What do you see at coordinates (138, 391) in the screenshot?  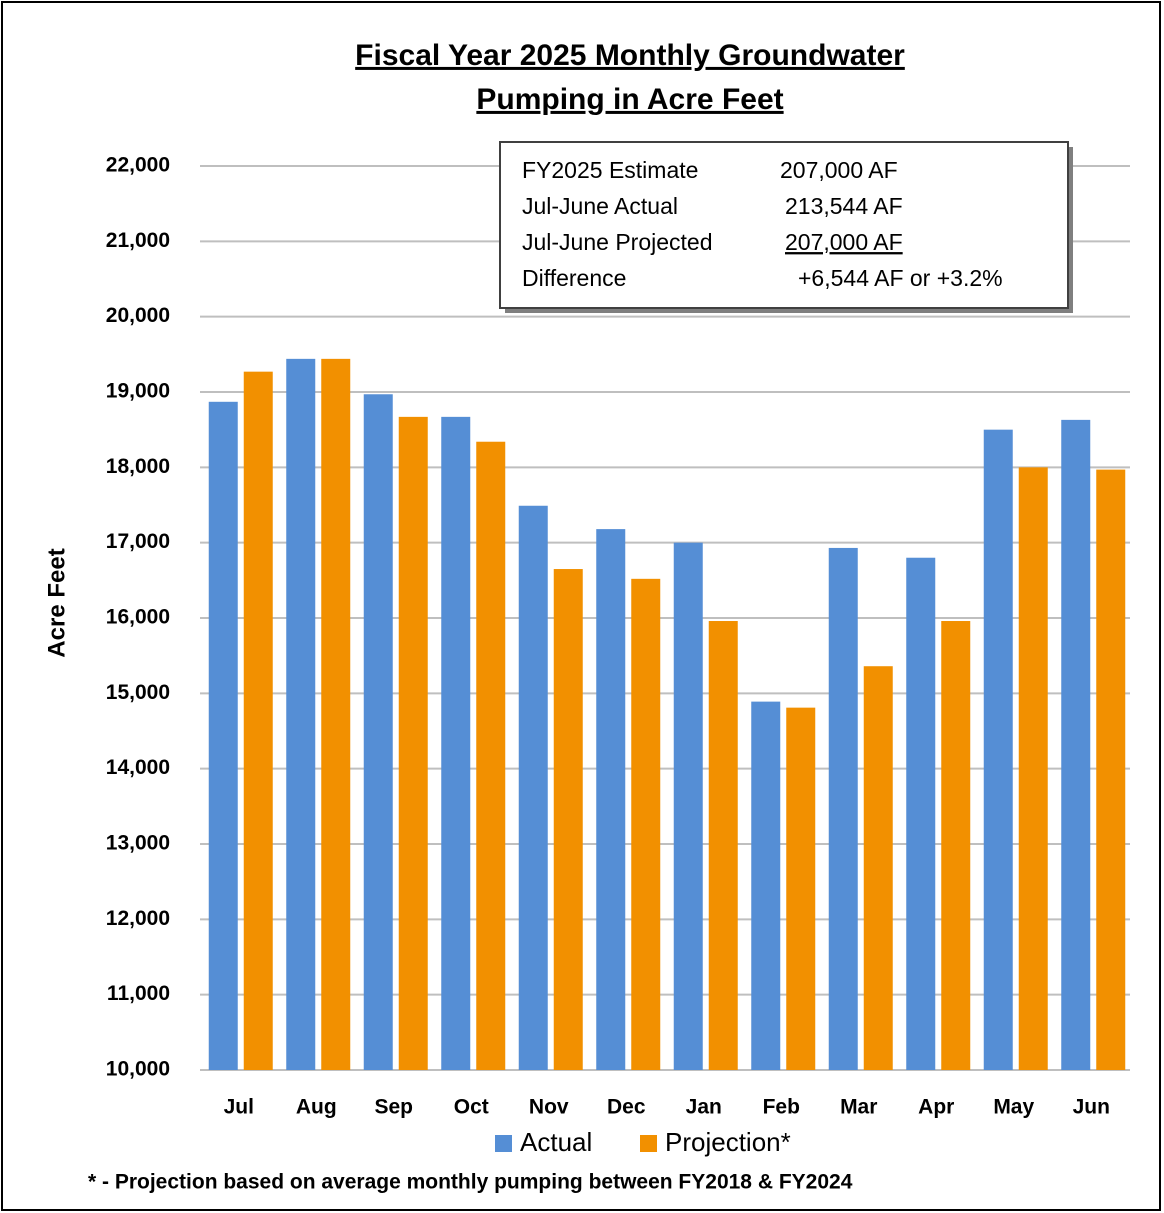 I see `y-tick-label: 19,000` at bounding box center [138, 391].